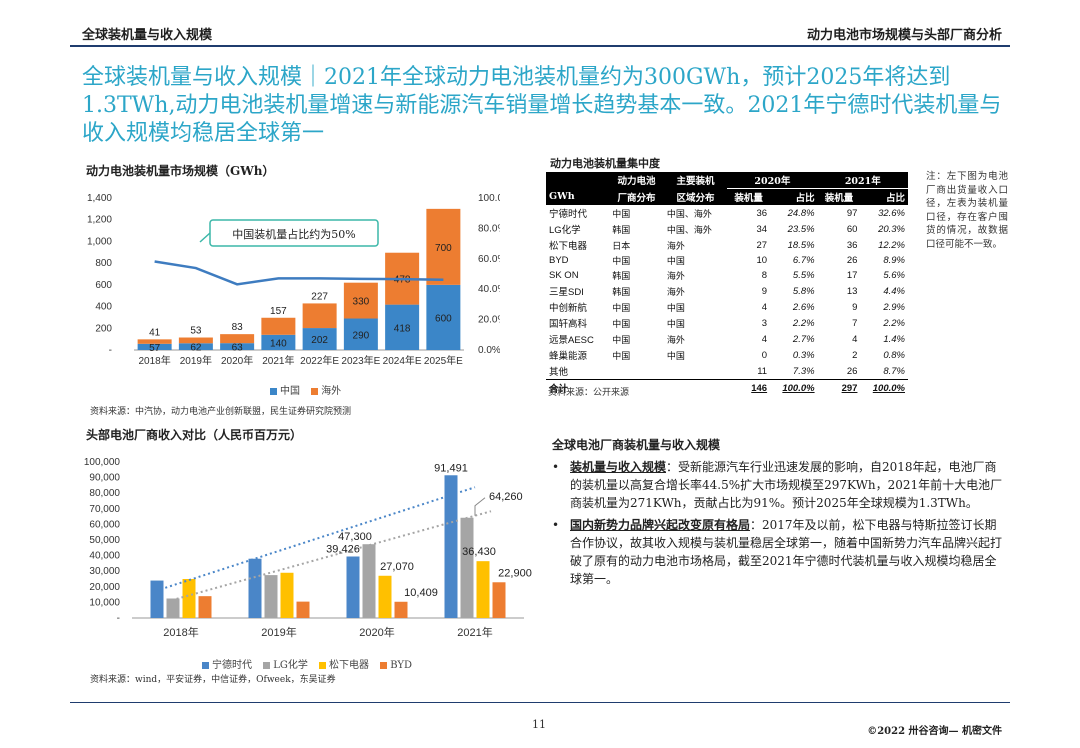 This screenshot has height=748, width=1080. I want to click on y-tick-left: 1,000, so click(99, 241).